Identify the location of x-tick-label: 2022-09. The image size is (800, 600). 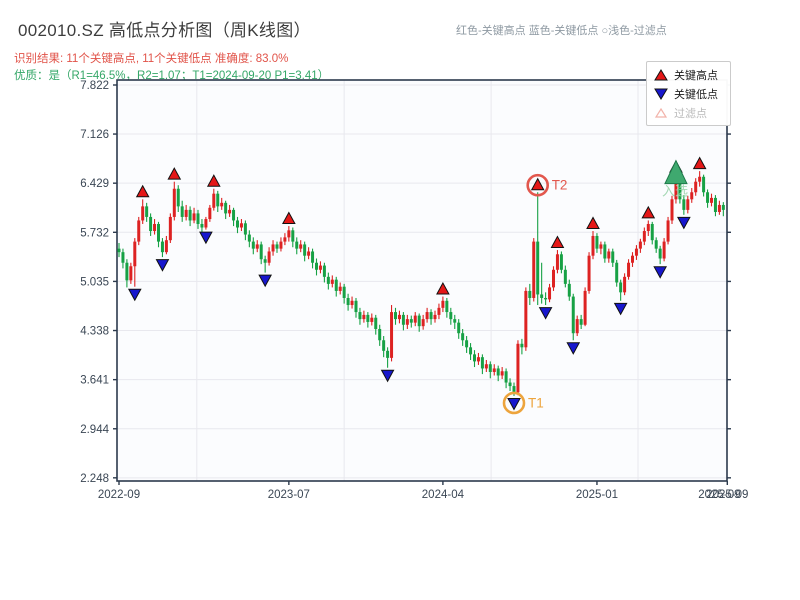
(119, 495).